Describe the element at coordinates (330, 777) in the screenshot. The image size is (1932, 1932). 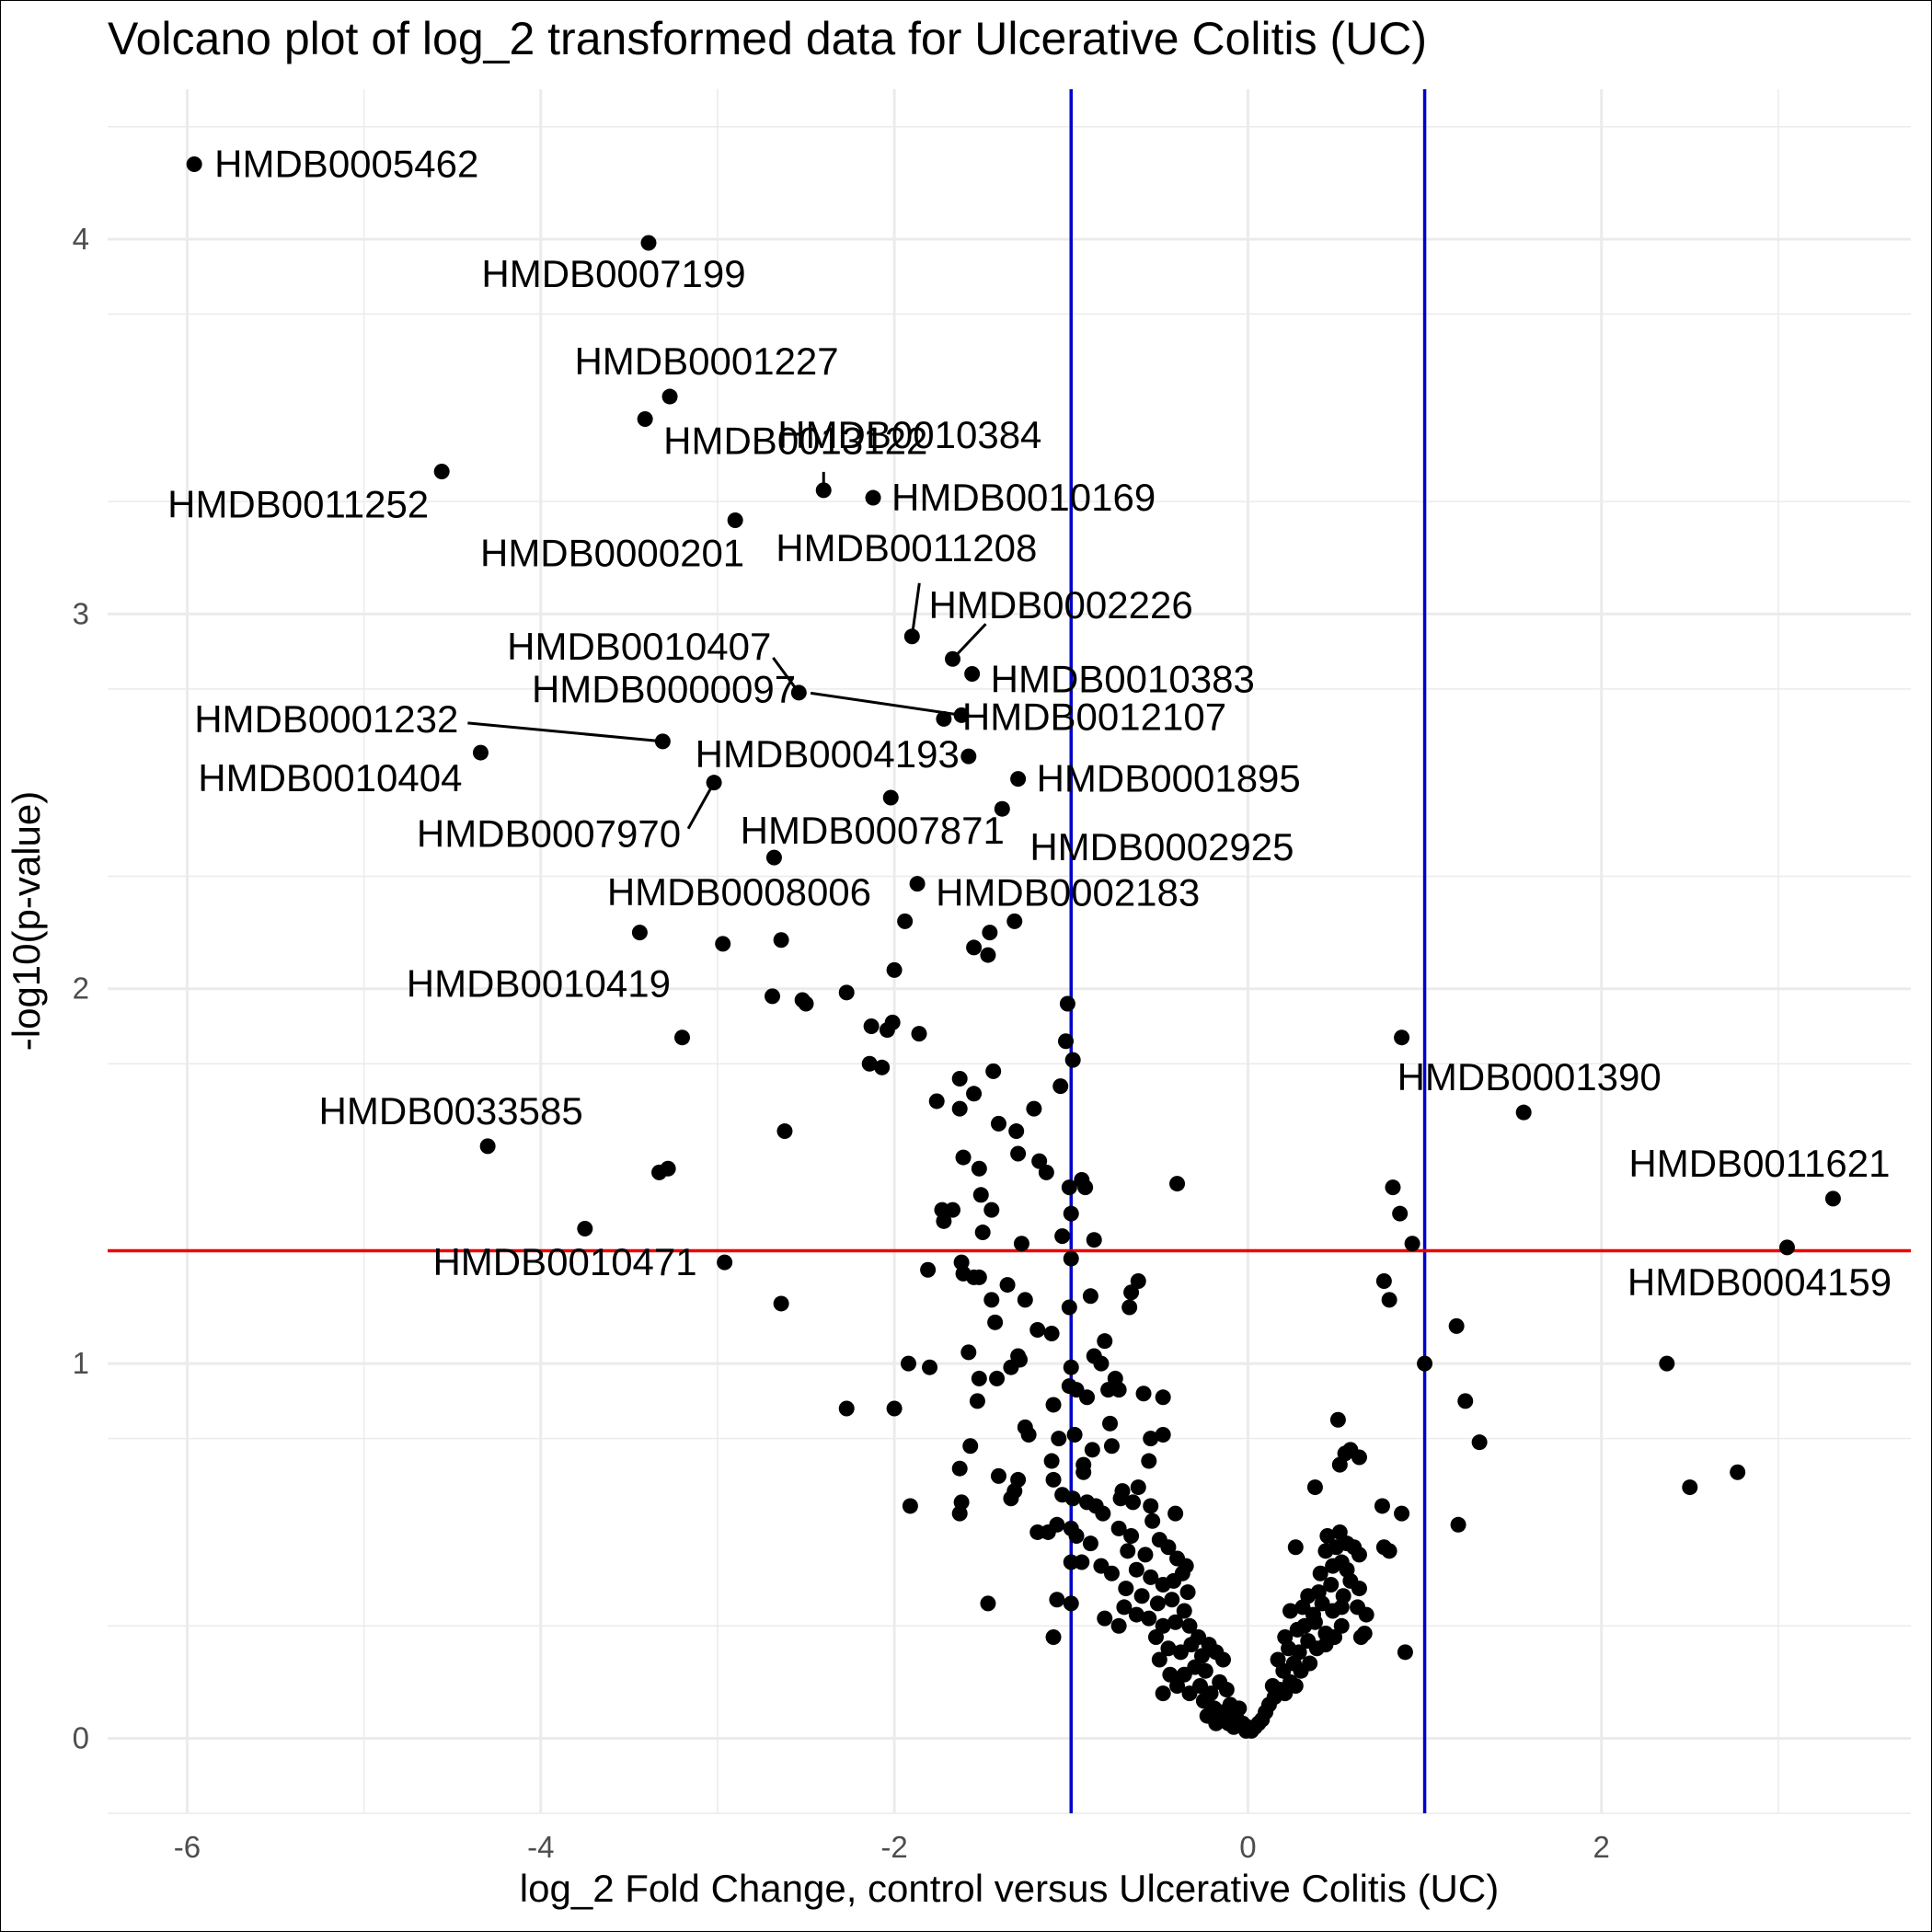
I see `point-label: HMDB0010404` at that location.